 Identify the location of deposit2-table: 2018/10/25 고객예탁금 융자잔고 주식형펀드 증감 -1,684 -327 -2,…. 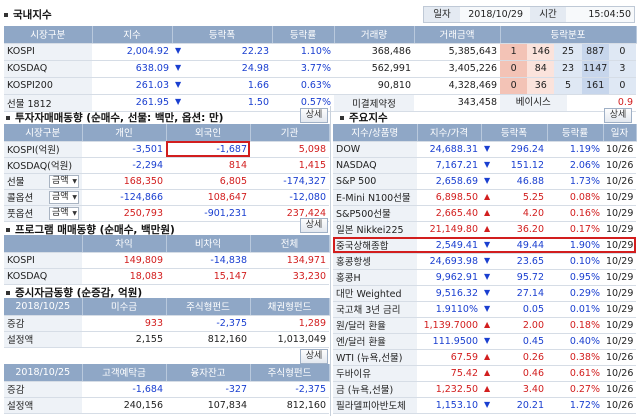
(167, 389).